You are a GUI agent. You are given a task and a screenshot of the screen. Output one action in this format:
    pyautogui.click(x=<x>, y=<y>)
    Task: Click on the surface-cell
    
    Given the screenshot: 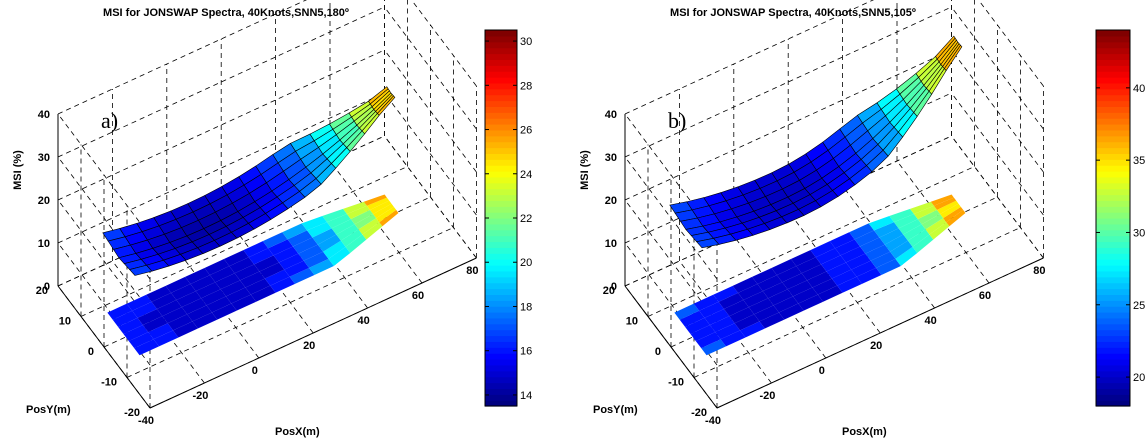 What is the action you would take?
    pyautogui.click(x=953, y=58)
    